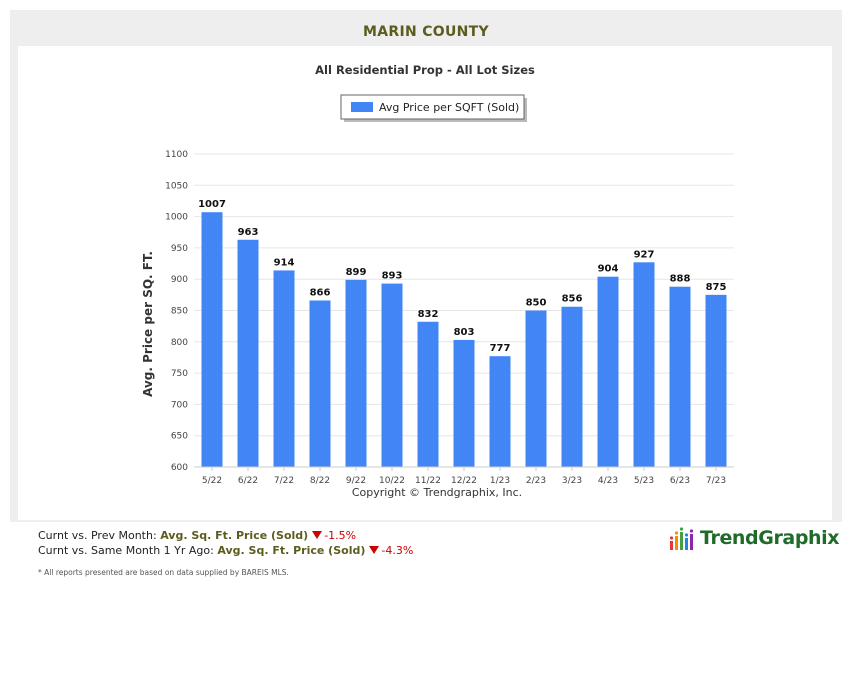  Describe the element at coordinates (680, 279) in the screenshot. I see `data-label: 888` at that location.